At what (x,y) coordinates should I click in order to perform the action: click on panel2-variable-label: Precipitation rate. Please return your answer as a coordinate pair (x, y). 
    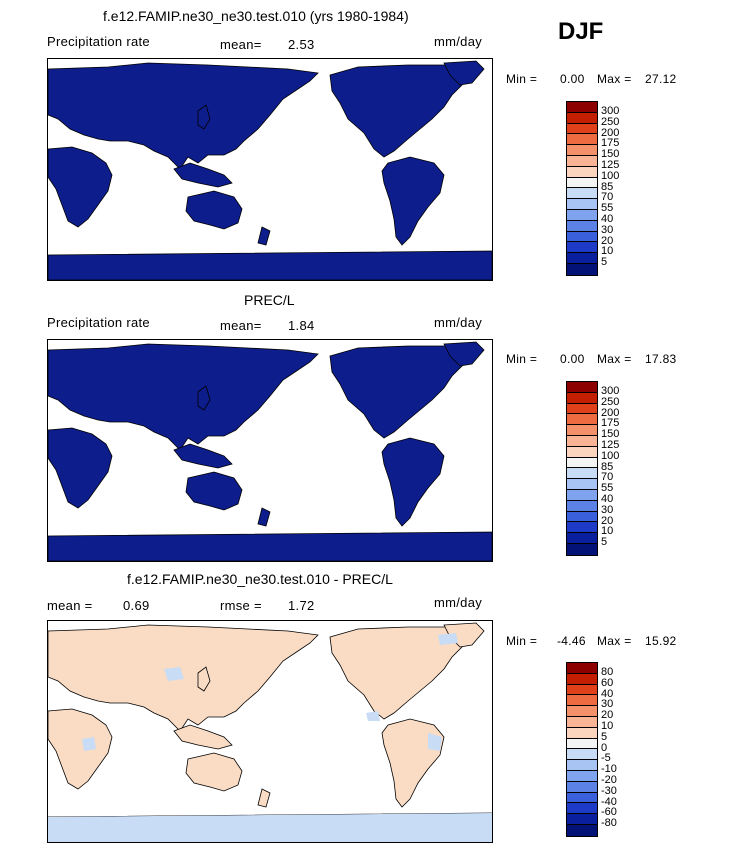
    Looking at the image, I should click on (98, 322).